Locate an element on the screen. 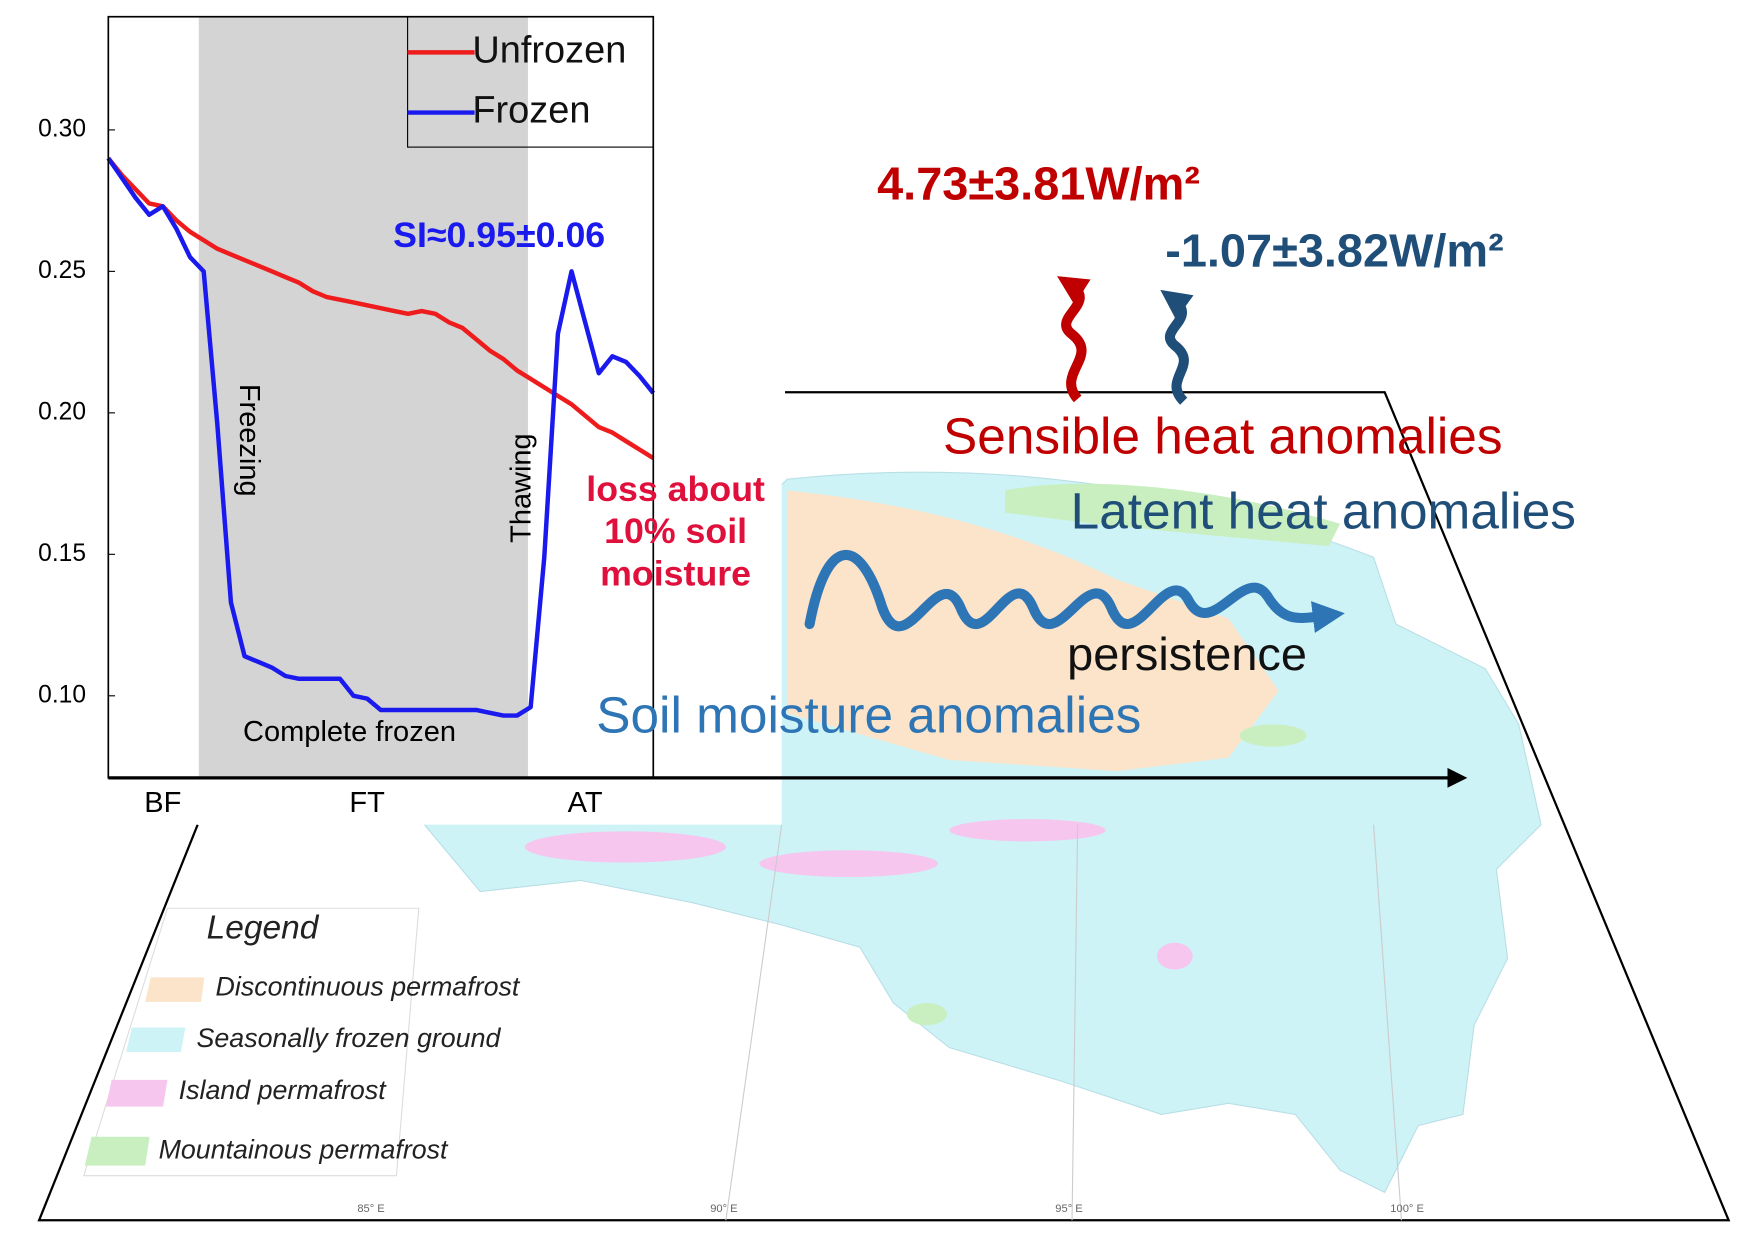  complete-frozen-label: Complete frozen is located at coordinates (349, 732).